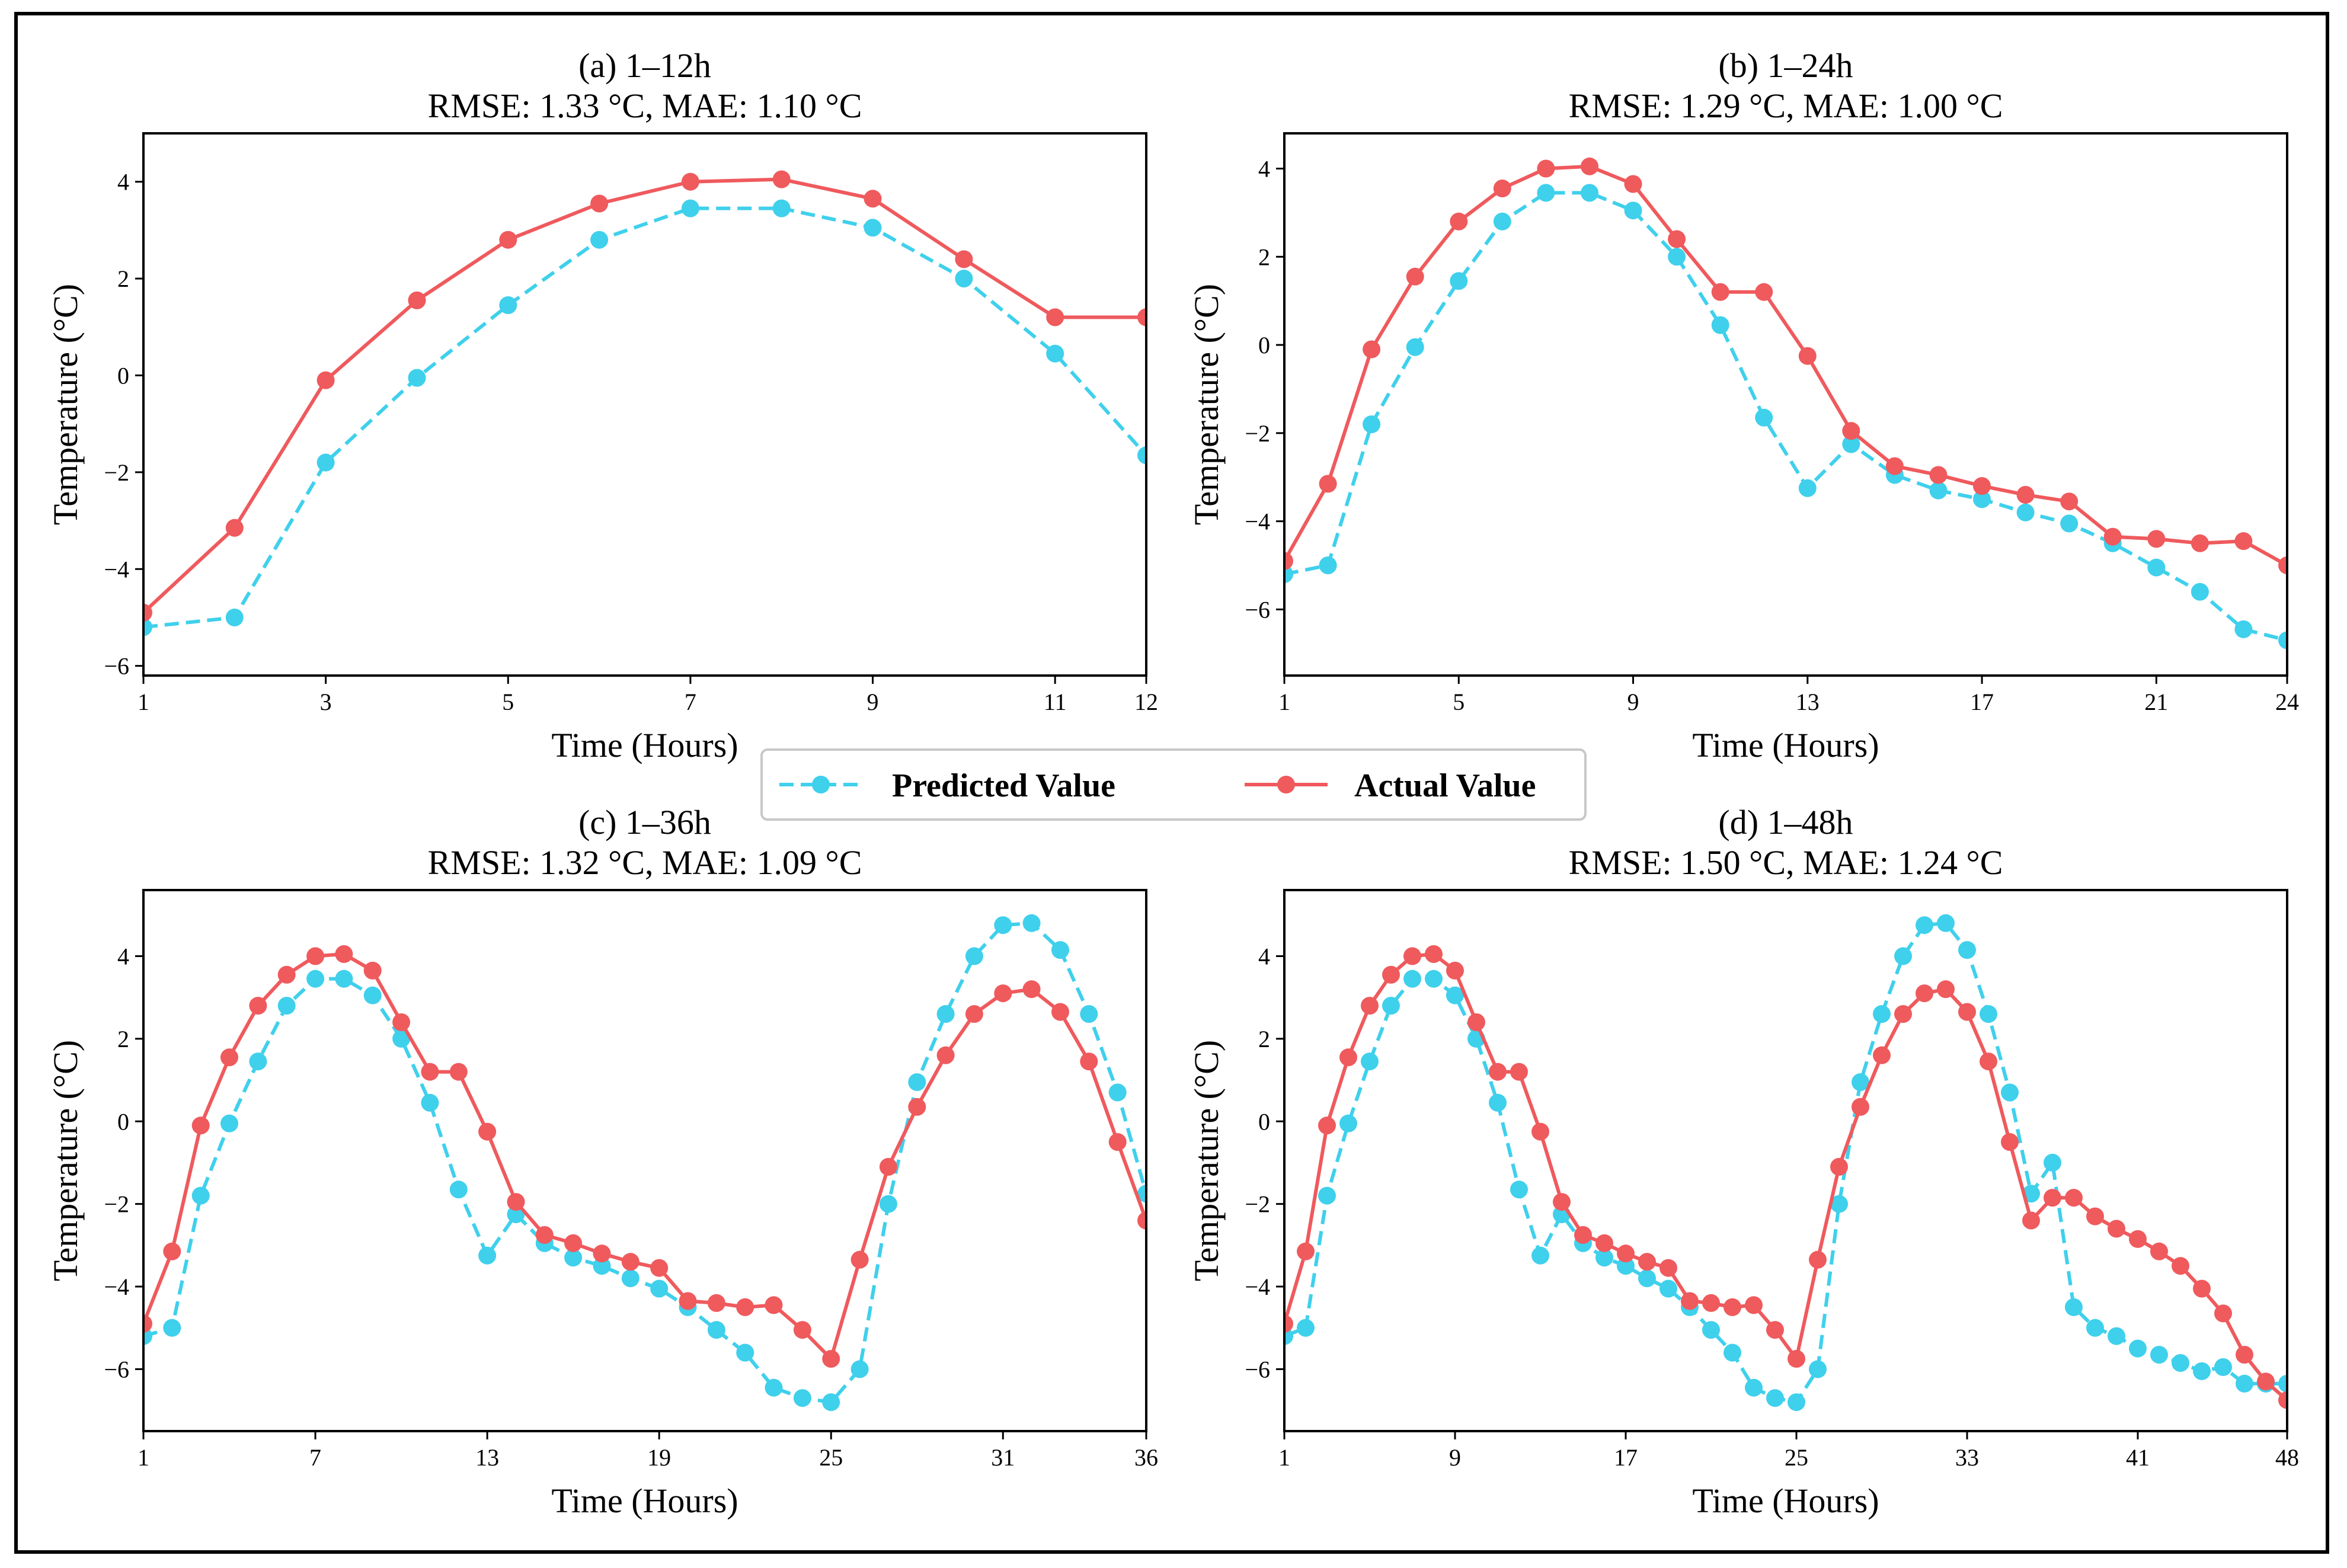  What do you see at coordinates (2287, 1457) in the screenshot?
I see `x-tick-label: 48` at bounding box center [2287, 1457].